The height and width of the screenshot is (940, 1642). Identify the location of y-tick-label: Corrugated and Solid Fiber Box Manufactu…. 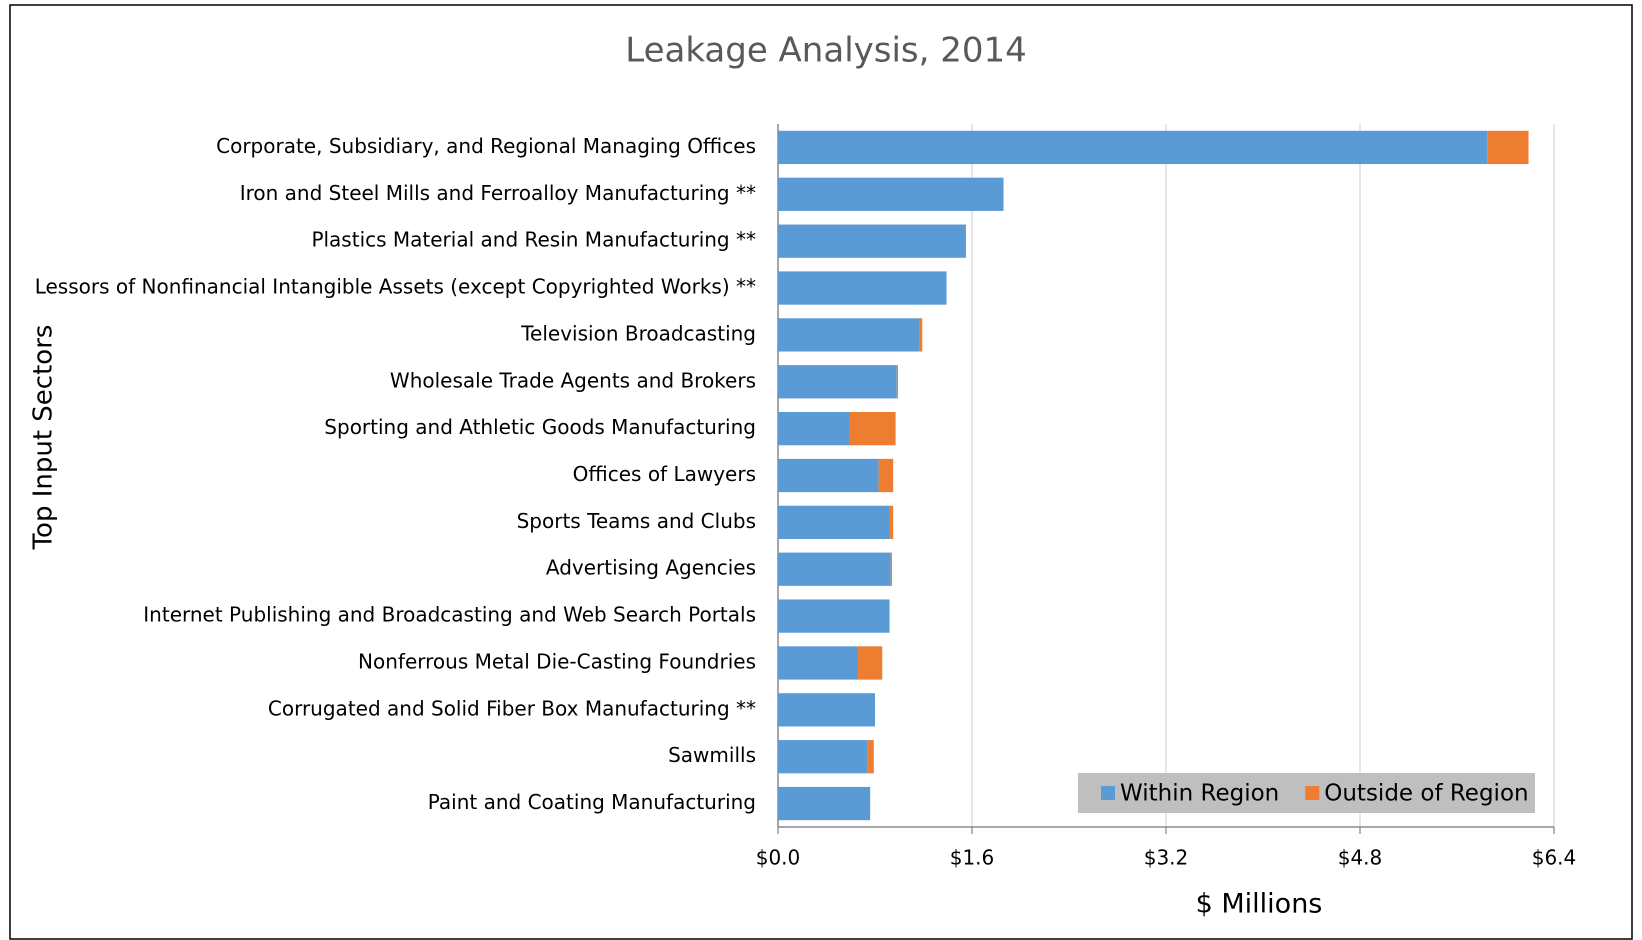
(512, 708).